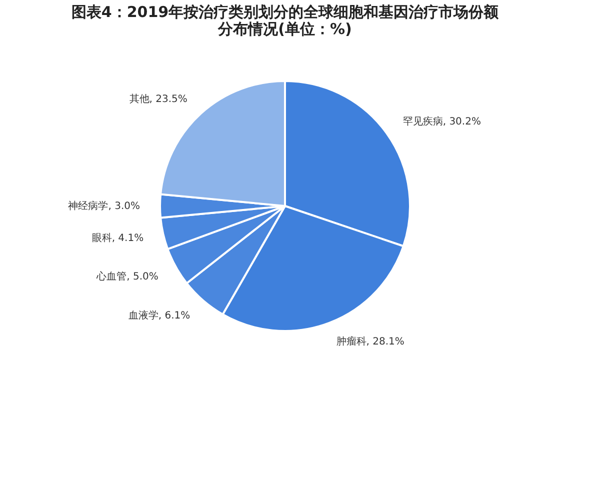  What do you see at coordinates (158, 98) in the screenshot?
I see `slice-label: 其他, 23.5%` at bounding box center [158, 98].